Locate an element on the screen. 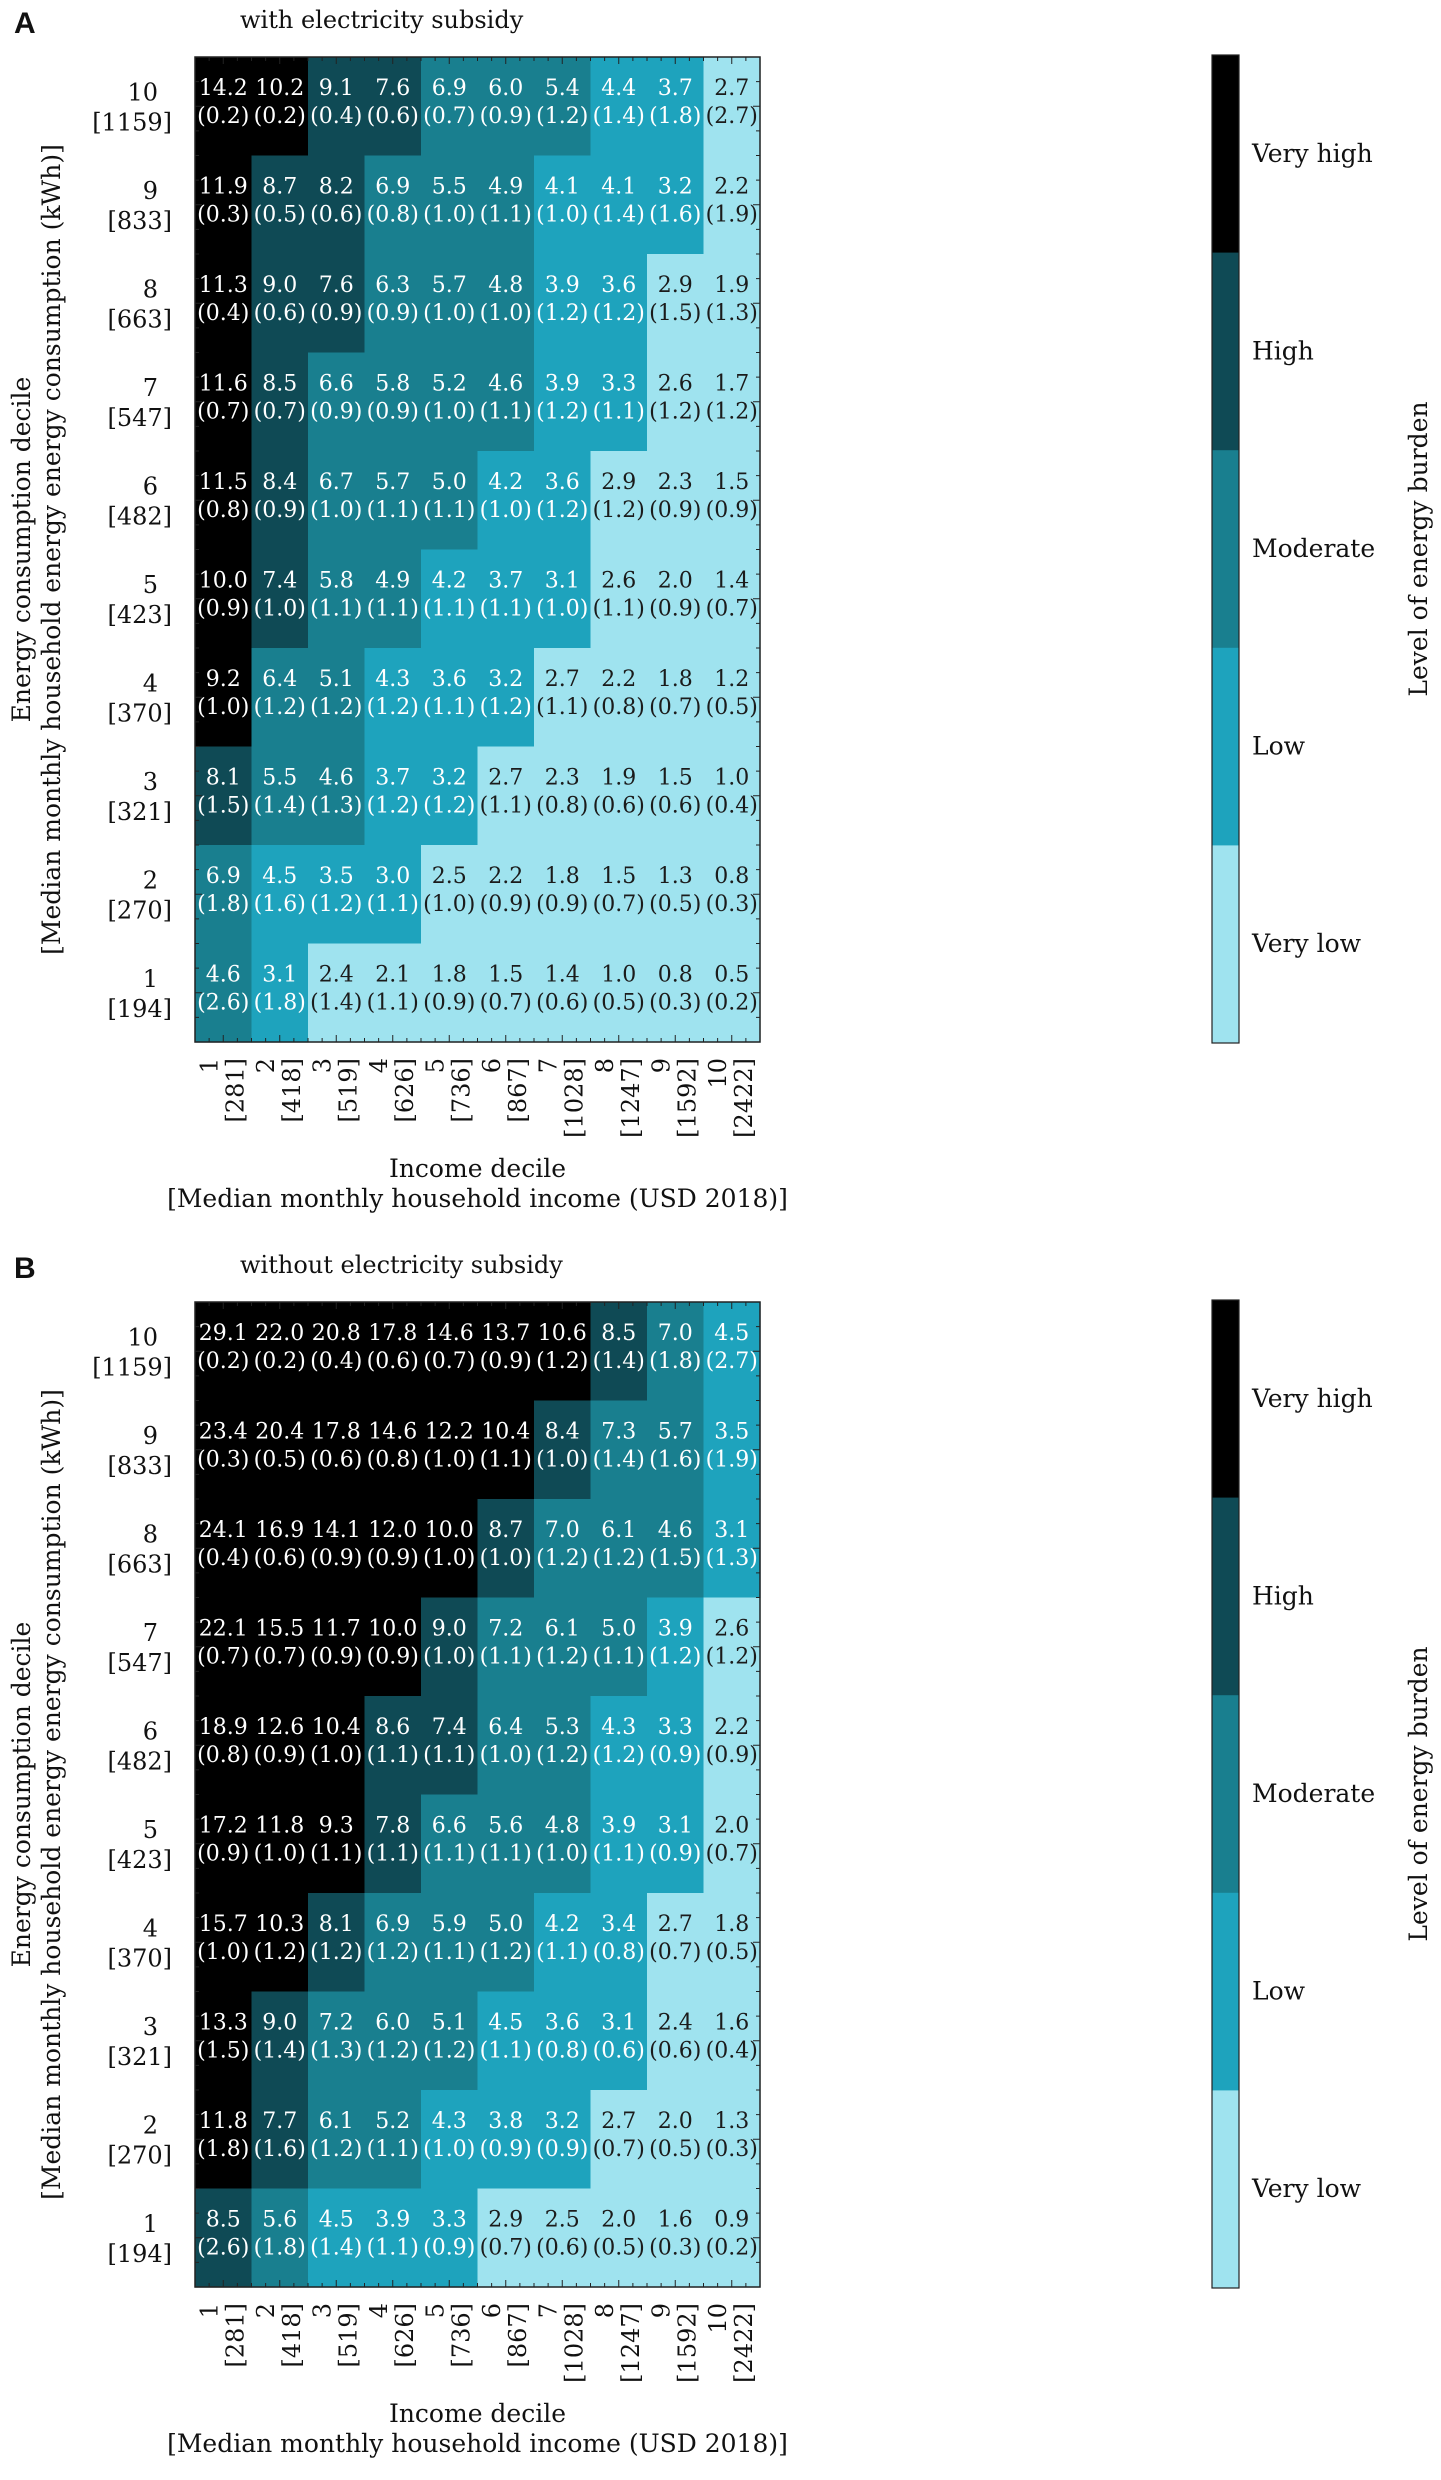  cell-value: 10.0 is located at coordinates (223, 581).